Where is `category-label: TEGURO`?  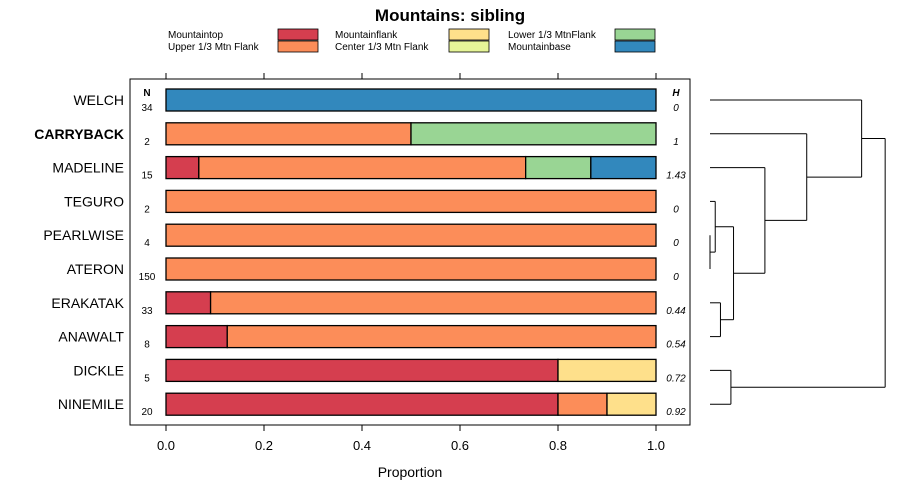
category-label: TEGURO is located at coordinates (94, 201).